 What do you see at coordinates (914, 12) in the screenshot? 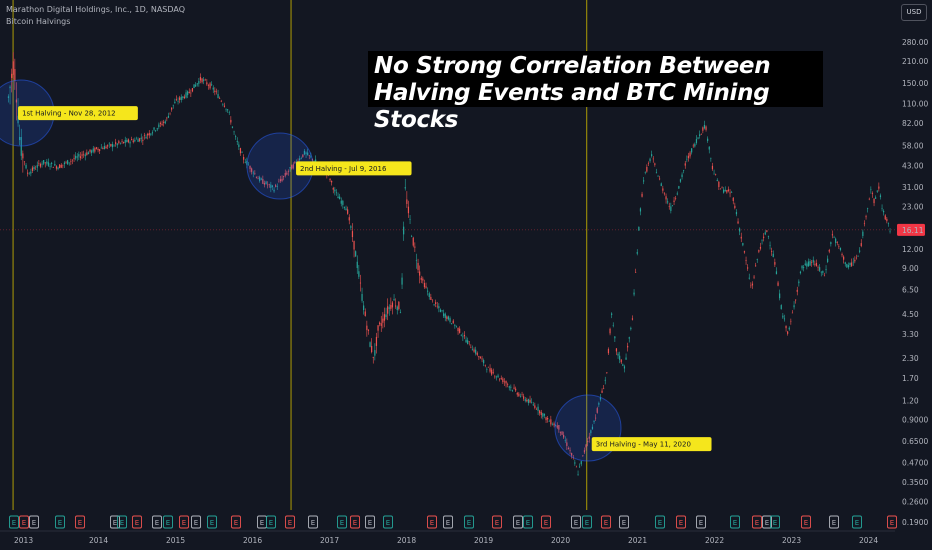
I see `currency-button: USD` at bounding box center [914, 12].